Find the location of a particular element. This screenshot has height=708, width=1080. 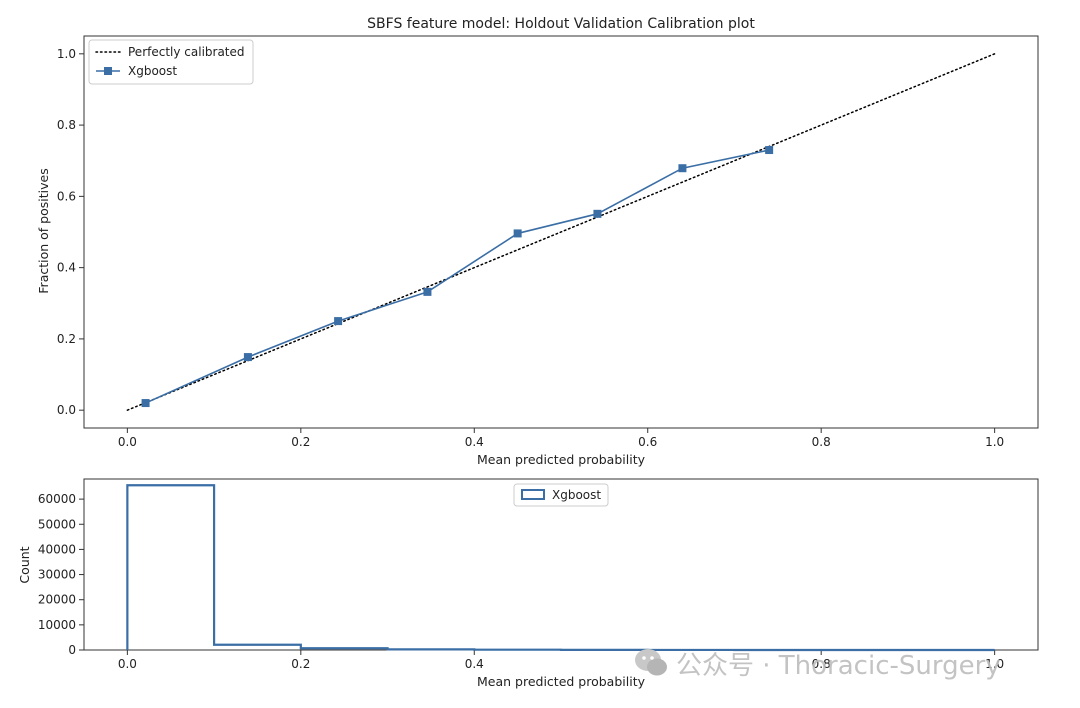

y-tick-label: 0.4 is located at coordinates (66, 268).